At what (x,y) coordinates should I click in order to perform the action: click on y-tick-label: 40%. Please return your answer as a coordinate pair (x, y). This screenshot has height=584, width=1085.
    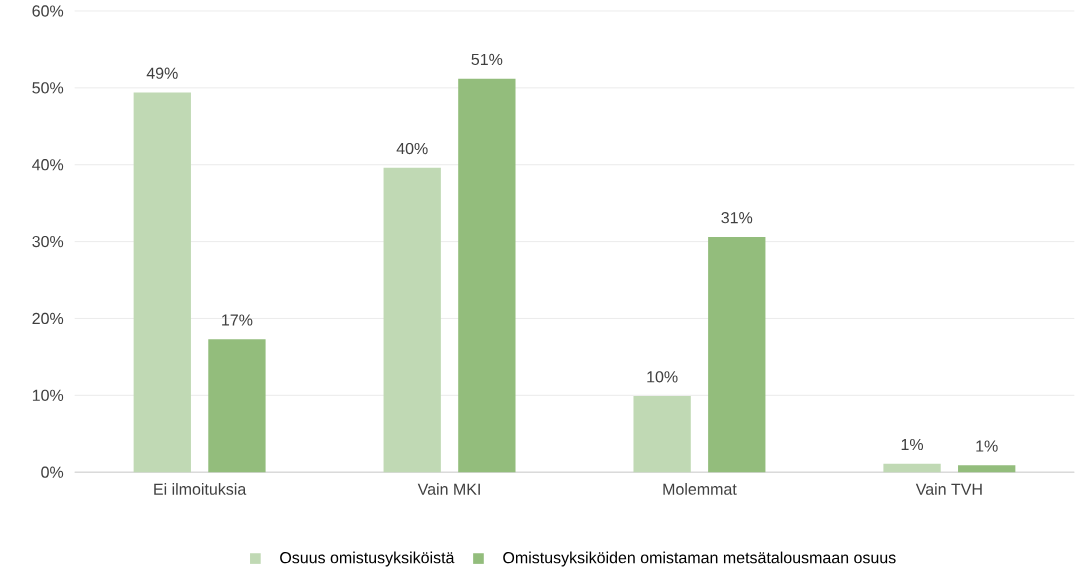
    Looking at the image, I should click on (48, 165).